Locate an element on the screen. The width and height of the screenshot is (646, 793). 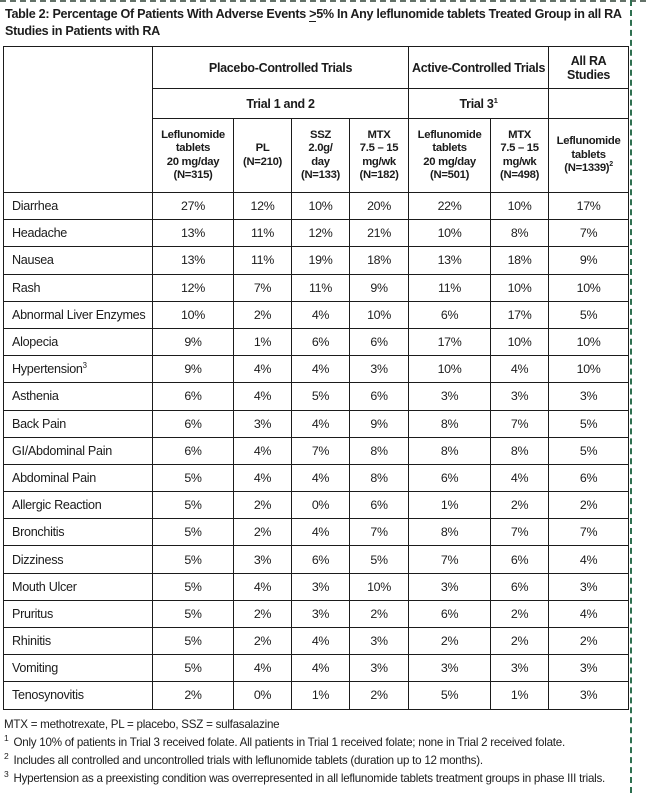
group-header-placebo: Placebo-Controlled Trials is located at coordinates (280, 67).